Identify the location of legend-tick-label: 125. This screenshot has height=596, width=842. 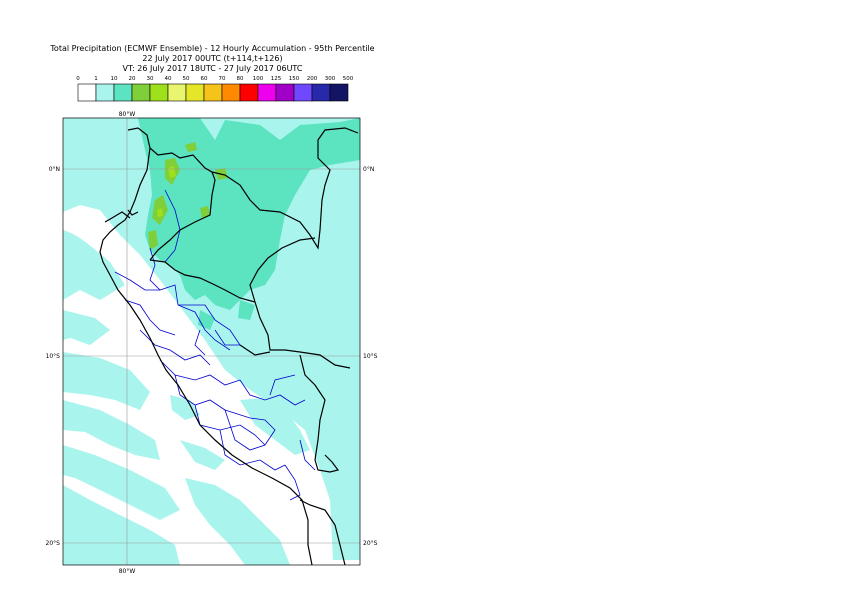
(276, 79).